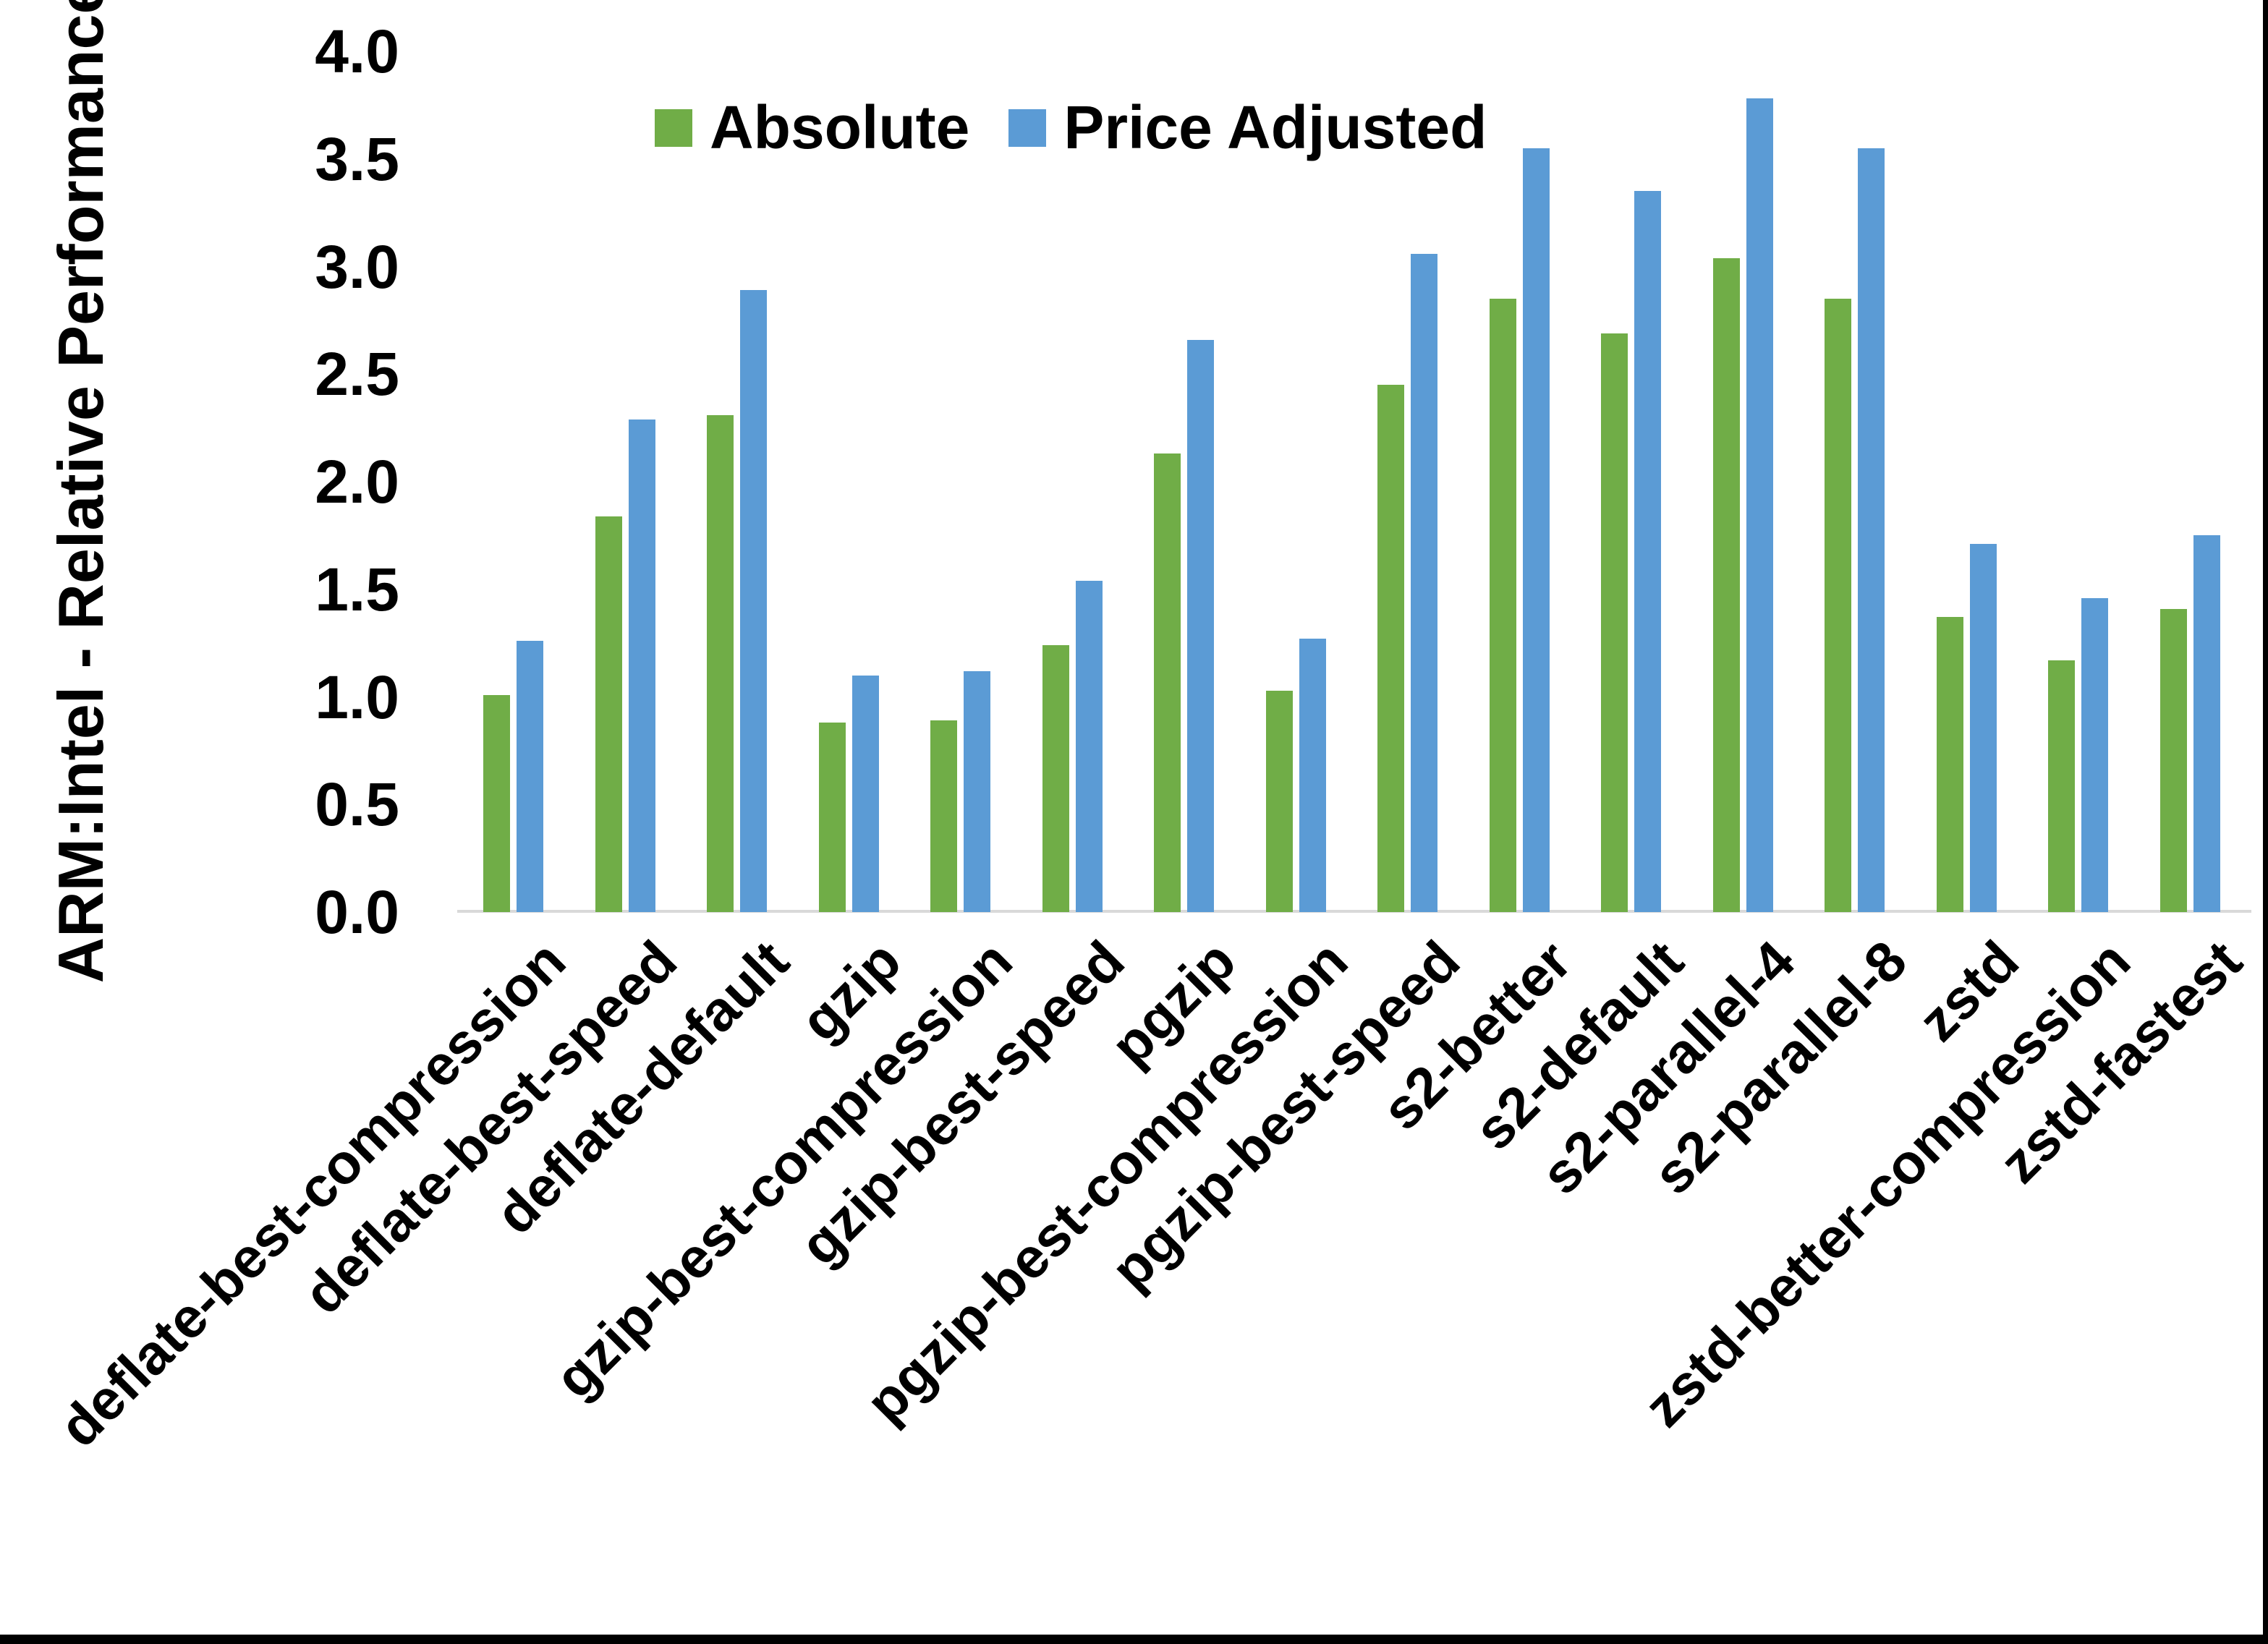  Describe the element at coordinates (1167, 682) in the screenshot. I see `bar-absolute-pgzip` at that location.